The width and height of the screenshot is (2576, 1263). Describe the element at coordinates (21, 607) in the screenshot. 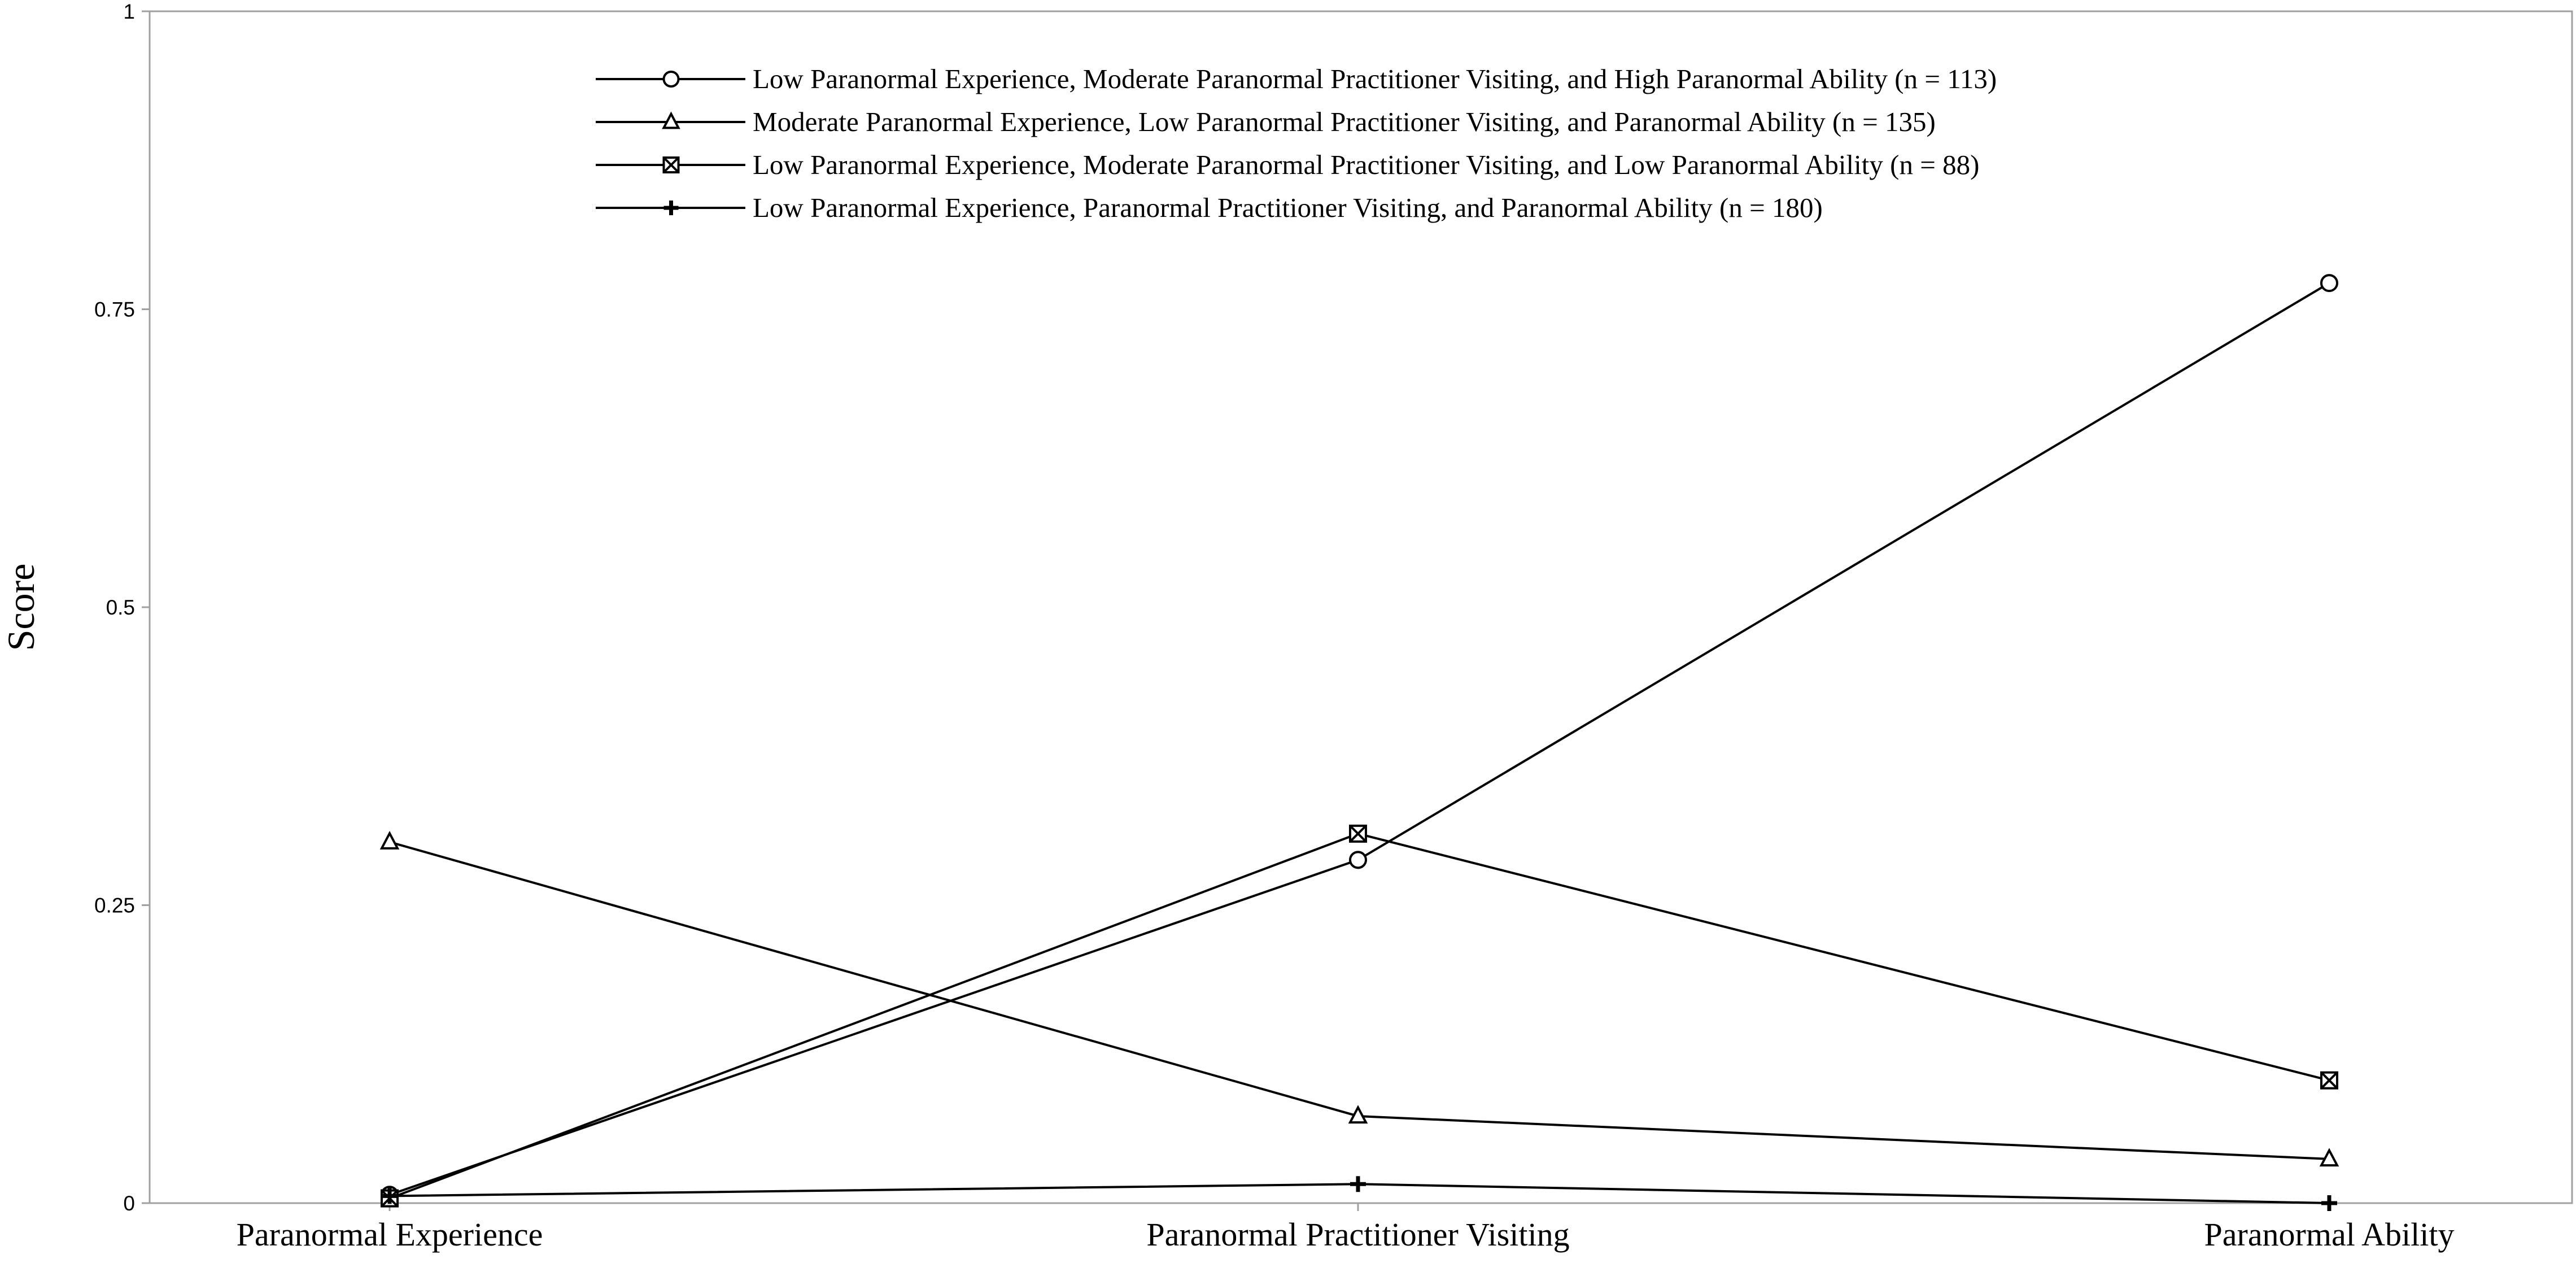

I see `y-axis-label: Score` at that location.